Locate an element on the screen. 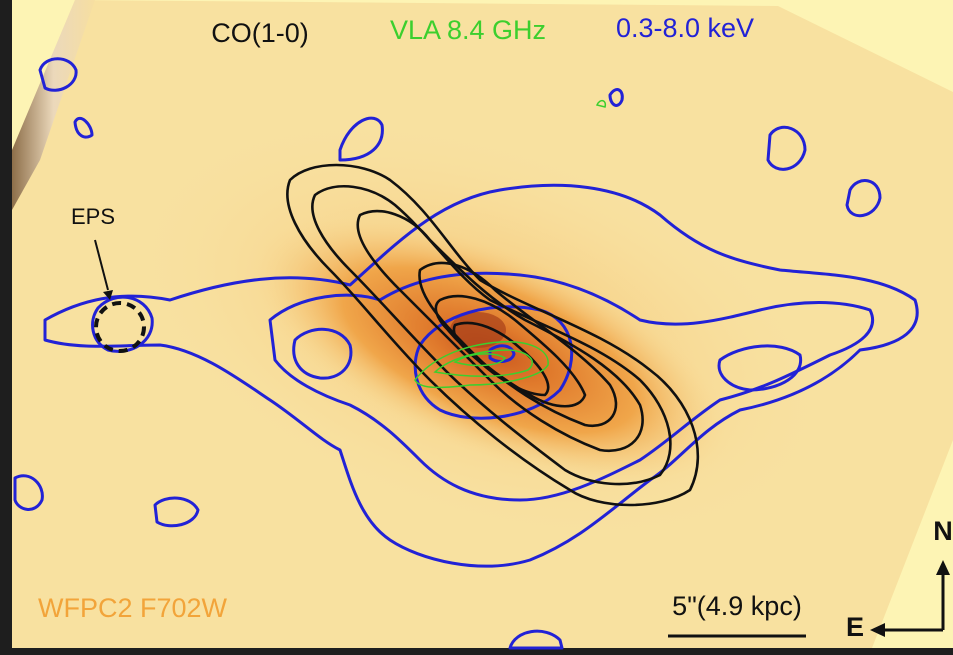  source-label: EPS is located at coordinates (93, 216).